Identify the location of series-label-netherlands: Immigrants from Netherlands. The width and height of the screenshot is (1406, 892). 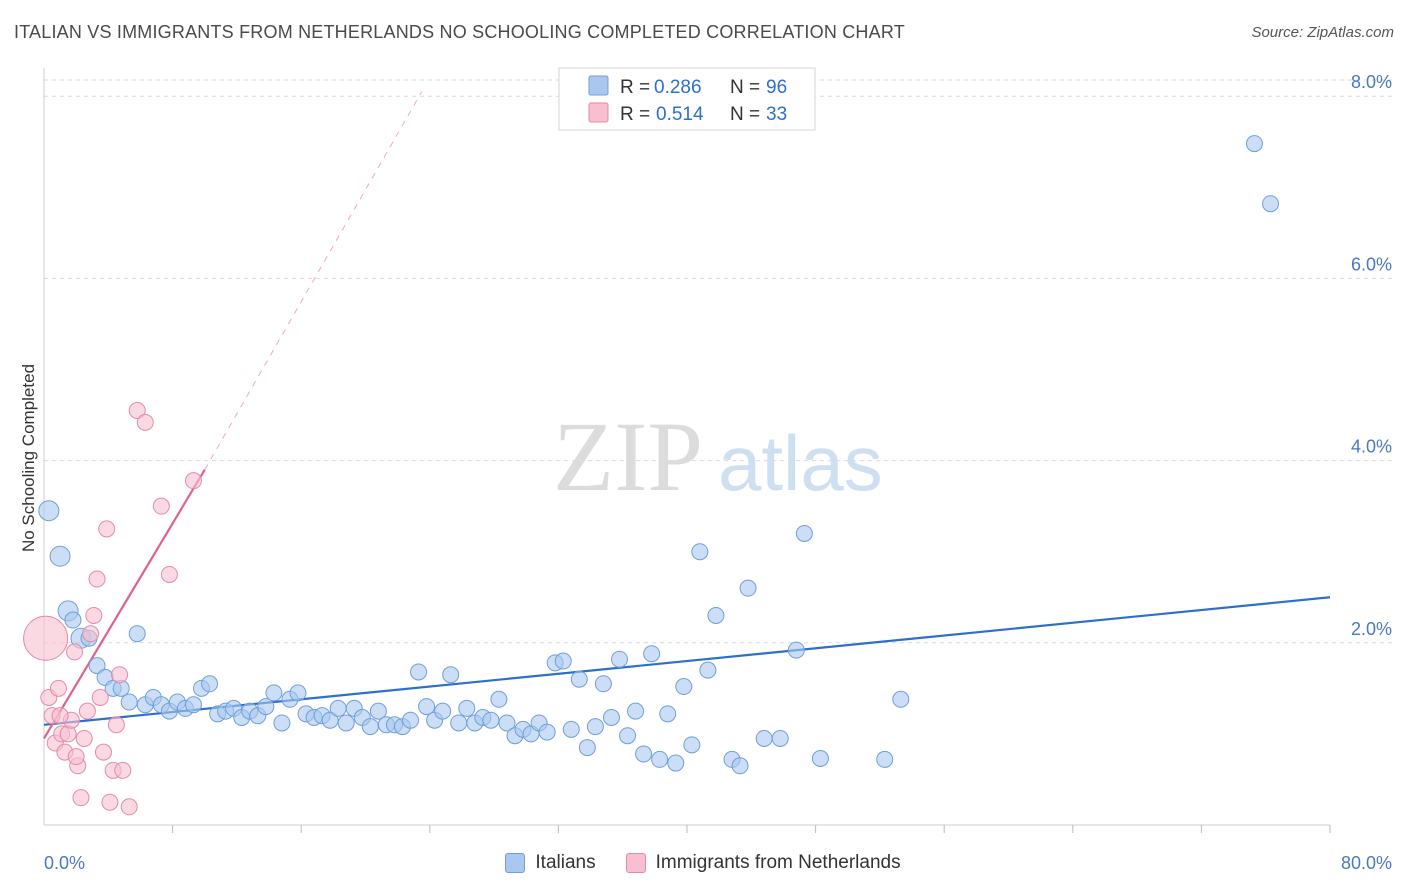
(778, 862).